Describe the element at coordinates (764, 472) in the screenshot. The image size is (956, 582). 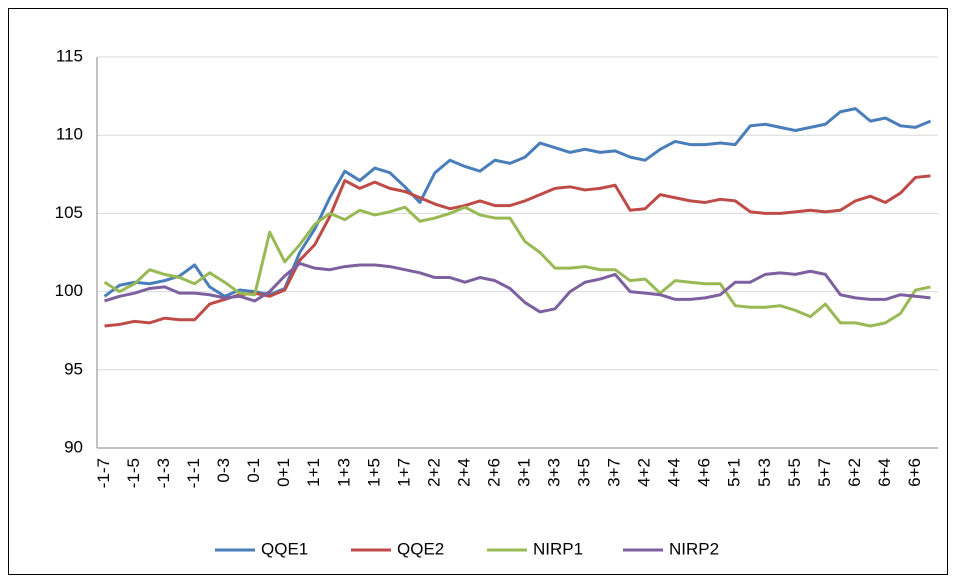
I see `x-tick-label: 5+3` at that location.